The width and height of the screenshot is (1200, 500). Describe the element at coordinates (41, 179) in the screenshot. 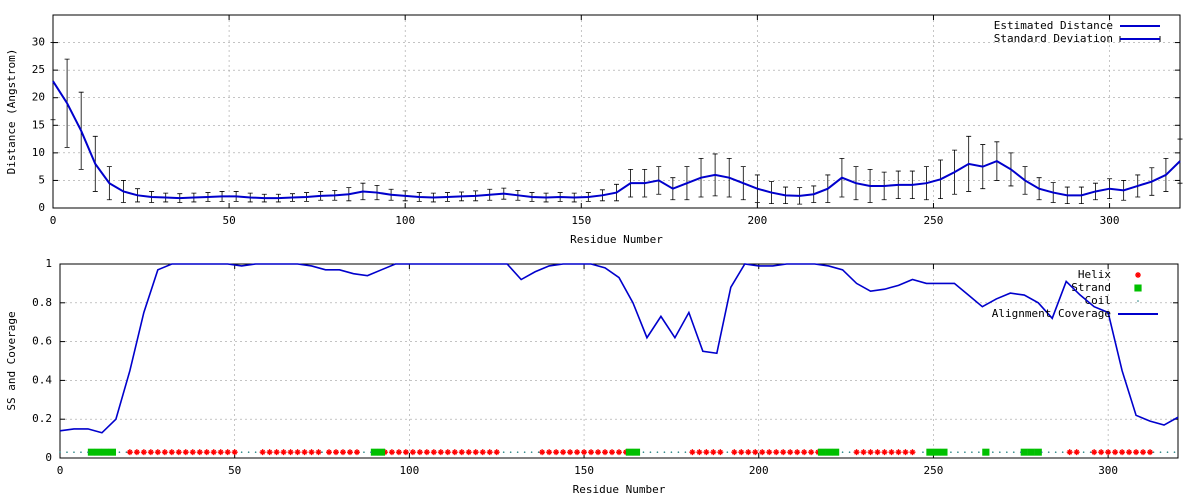

I see `y-tick-label: 5` at that location.